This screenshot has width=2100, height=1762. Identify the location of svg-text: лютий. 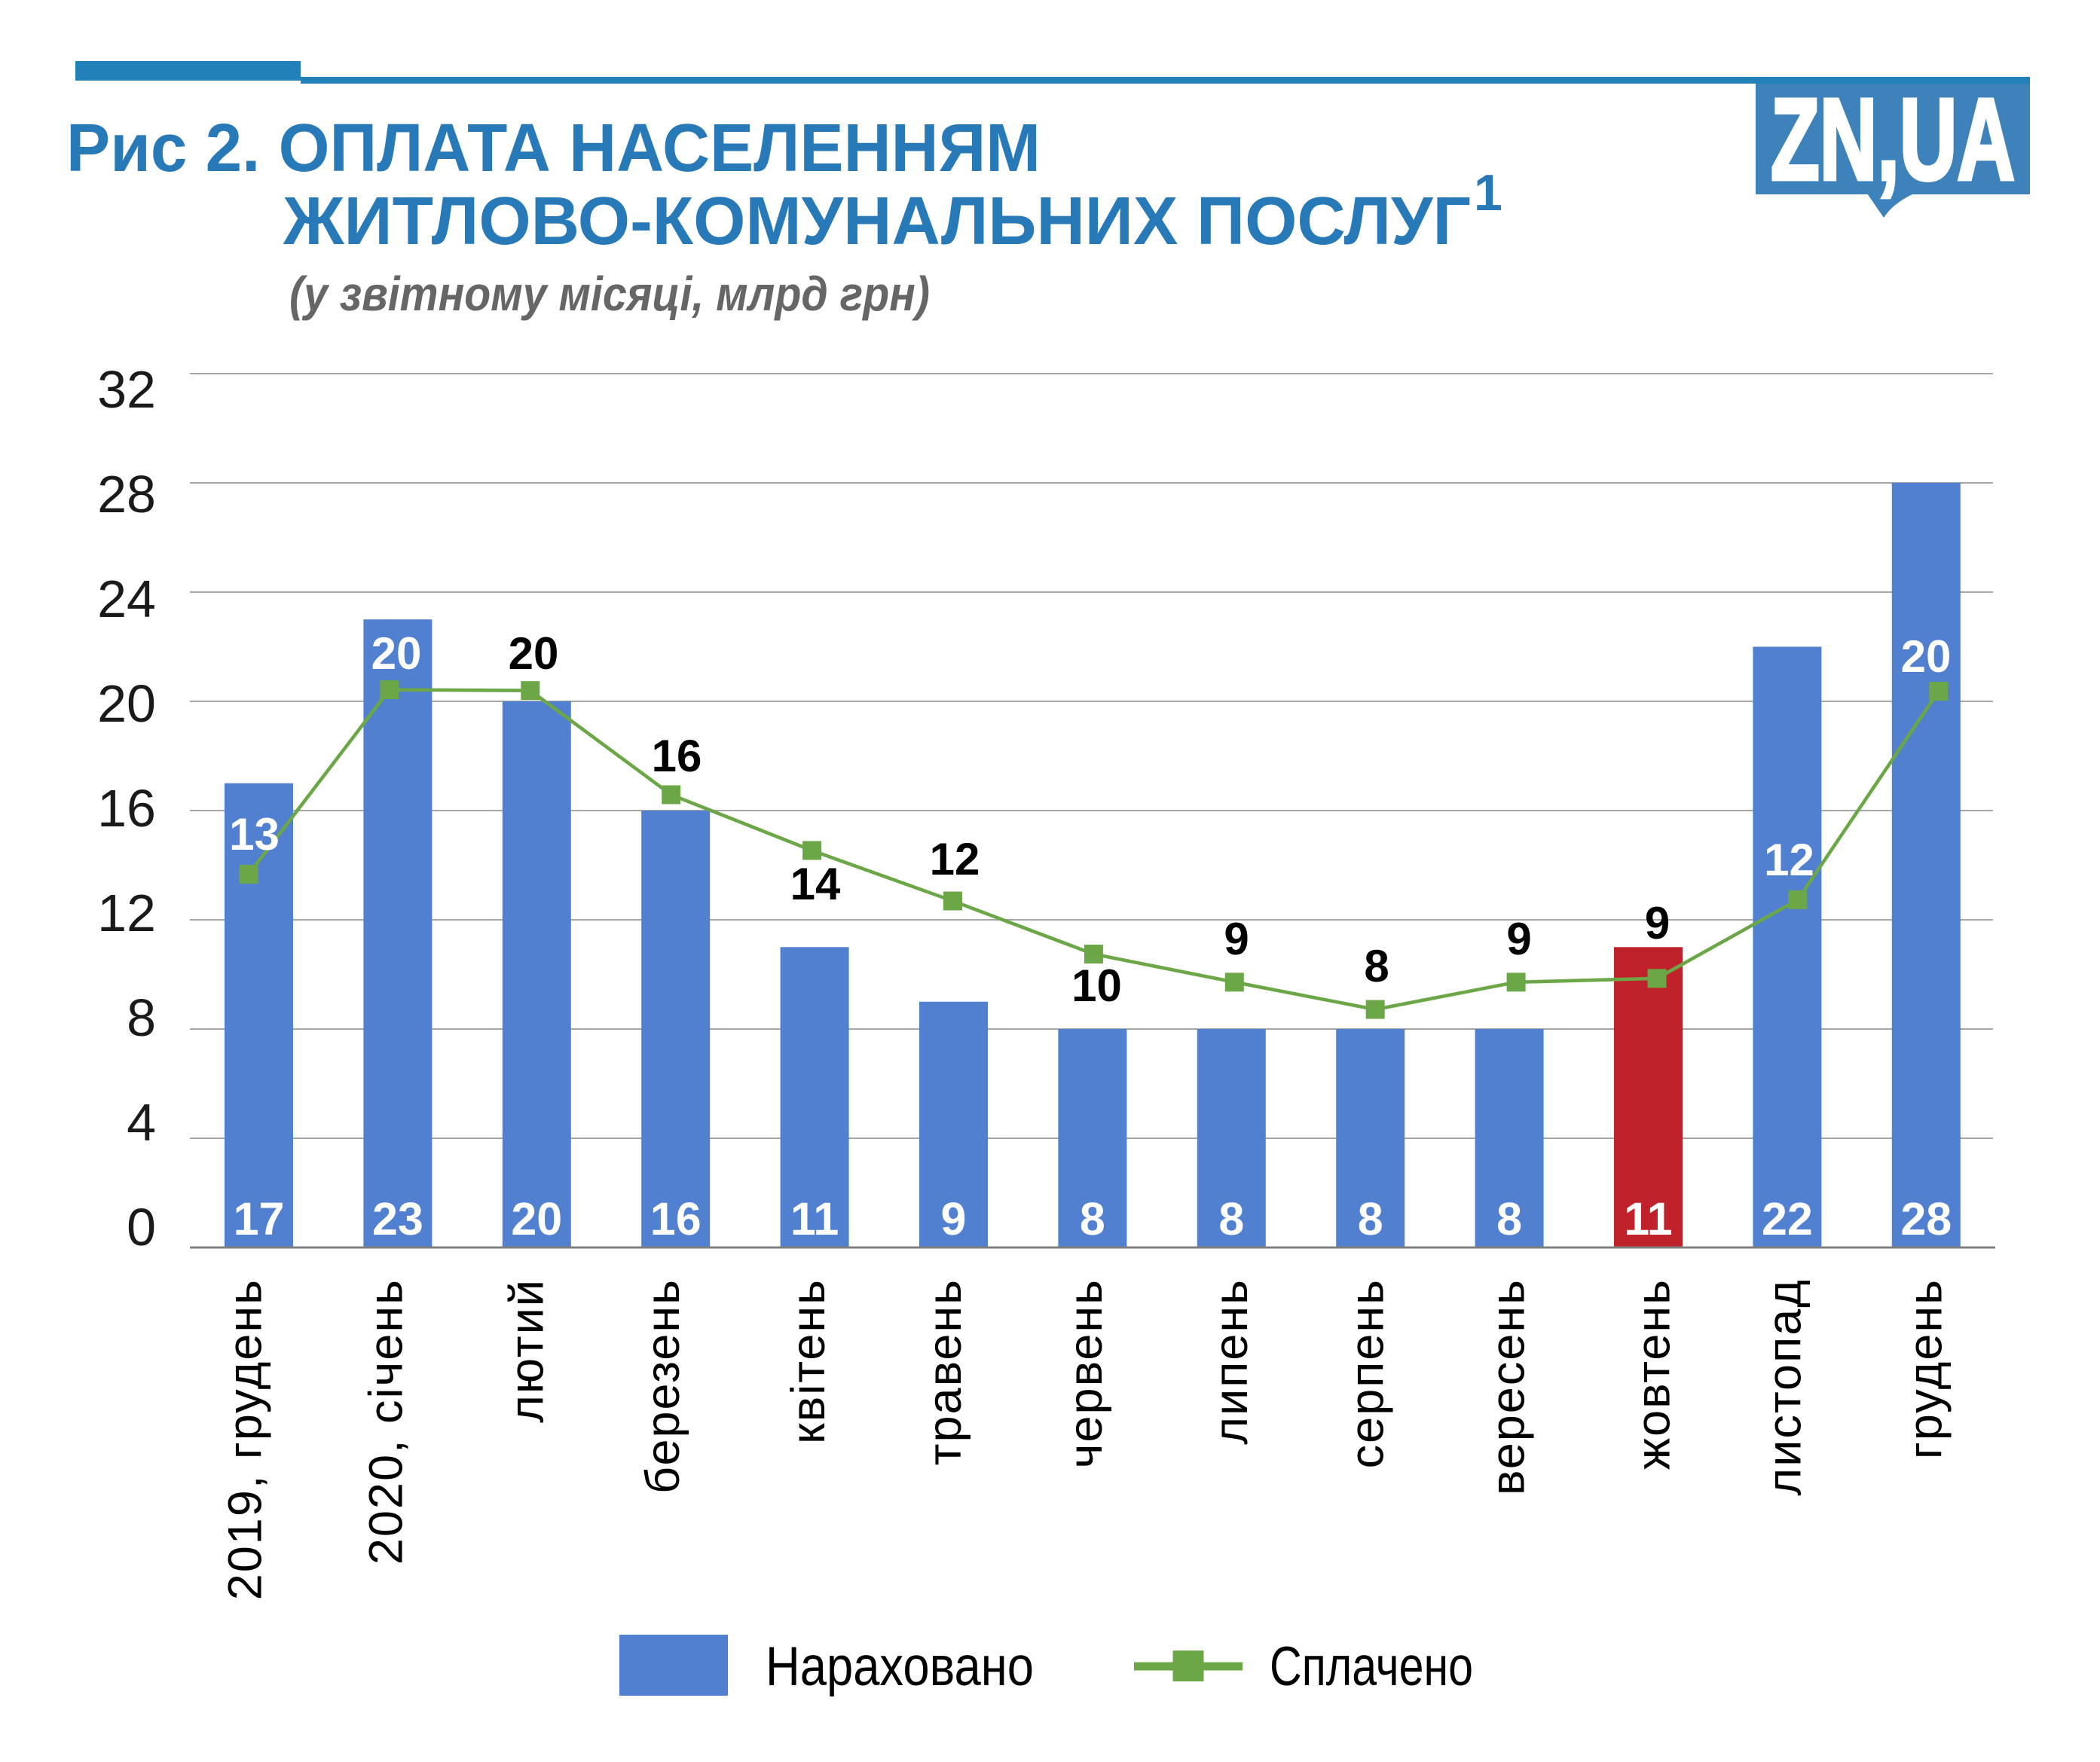
(526, 1350).